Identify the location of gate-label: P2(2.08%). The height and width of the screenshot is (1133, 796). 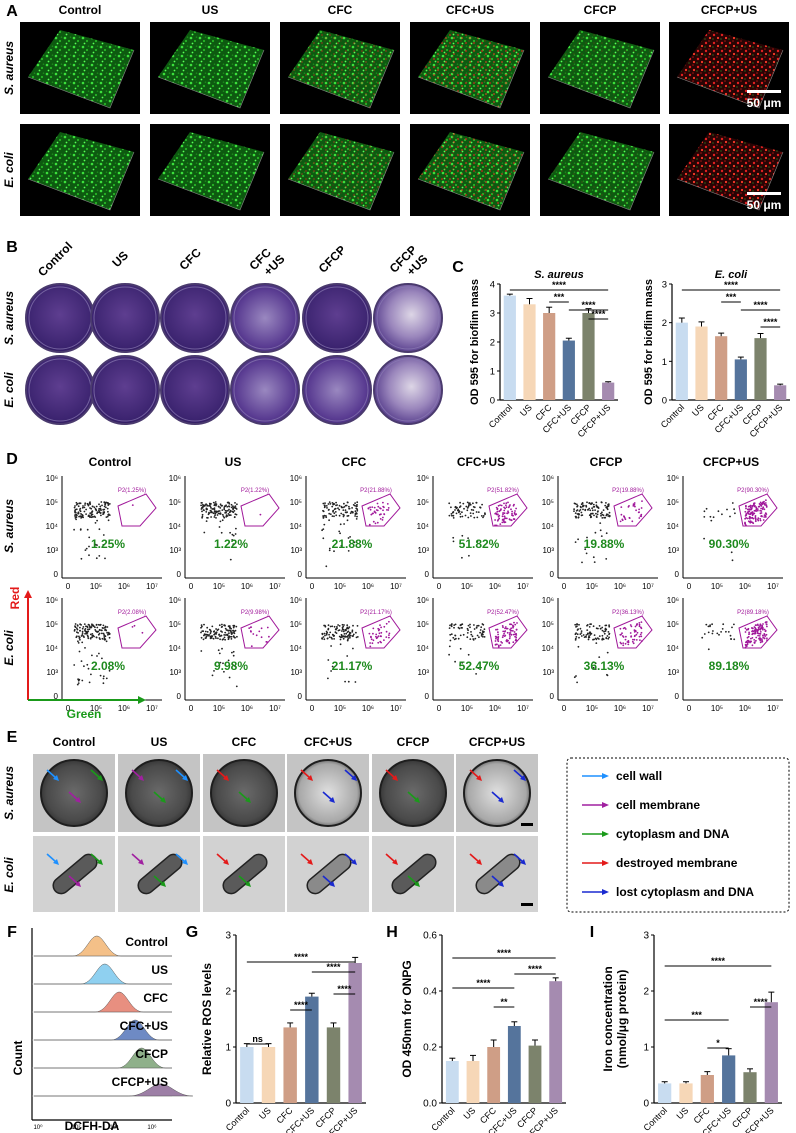
(132, 613).